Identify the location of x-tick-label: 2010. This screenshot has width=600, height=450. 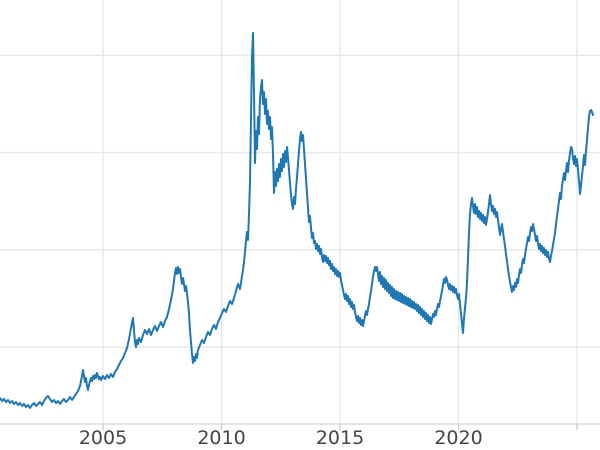
(221, 438).